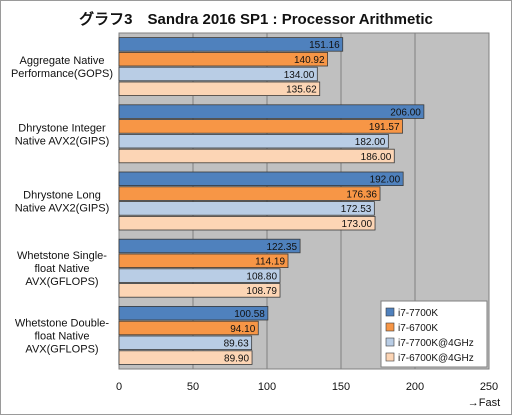 The image size is (512, 415). What do you see at coordinates (270, 262) in the screenshot?
I see `value-label: 114.19` at bounding box center [270, 262].